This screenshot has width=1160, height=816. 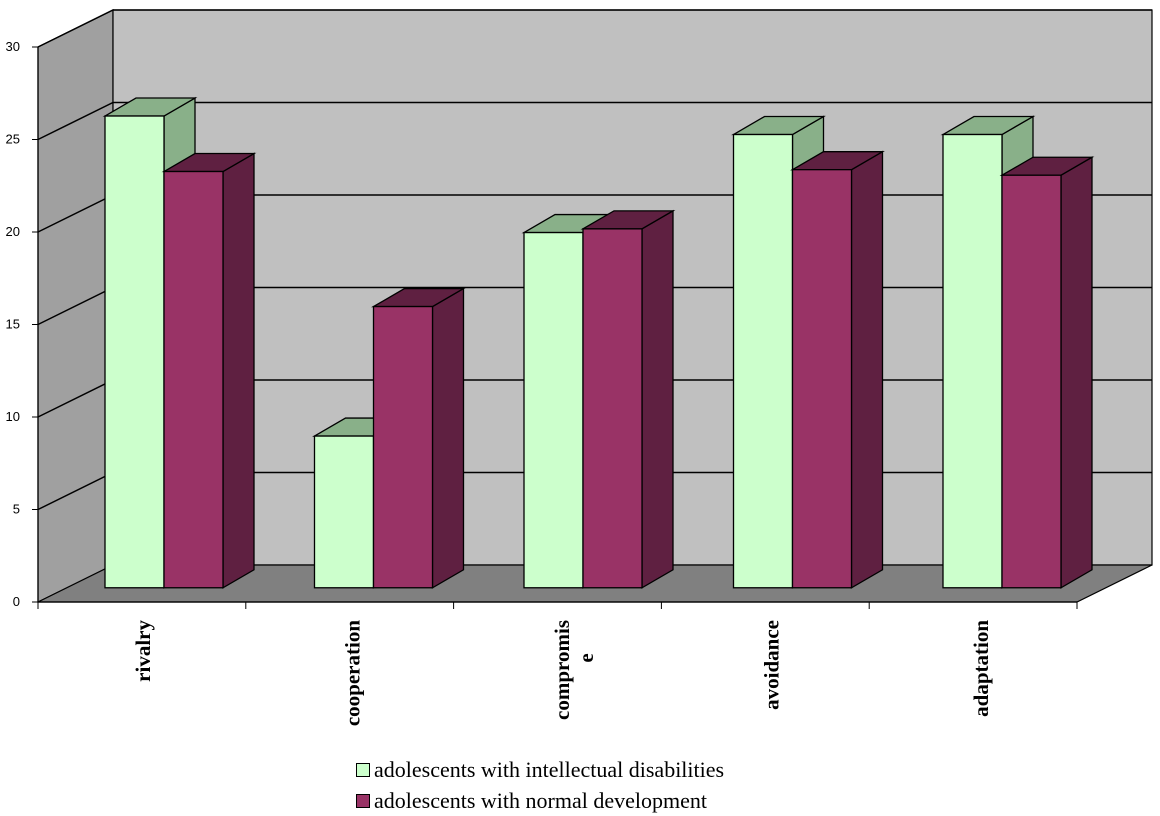 I want to click on x-tick-label-line: rivalry, so click(x=143, y=651).